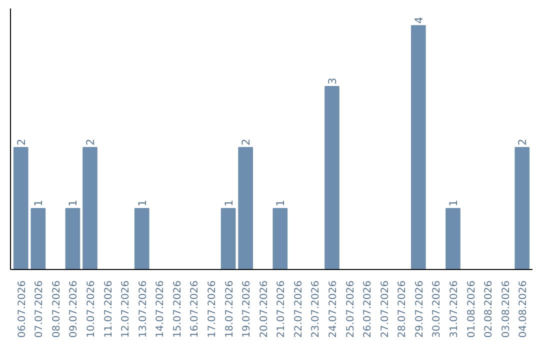  Describe the element at coordinates (178, 309) in the screenshot. I see `x-tick-label: 15.07.2026` at that location.